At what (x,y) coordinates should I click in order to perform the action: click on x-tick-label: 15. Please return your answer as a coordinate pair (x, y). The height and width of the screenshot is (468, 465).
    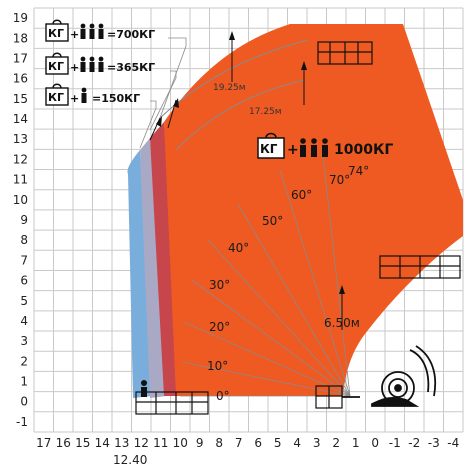
    Looking at the image, I should click on (82, 443).